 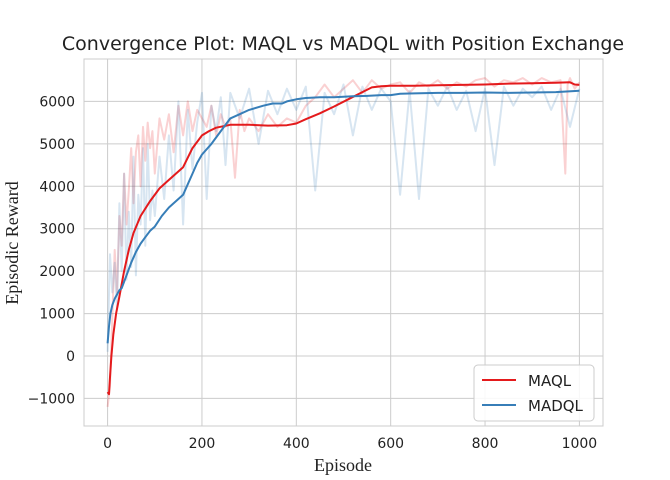 I want to click on y-axis-ticks: −1000 0 1000 2000 3000 4000 5000 6000, so click(x=51, y=250).